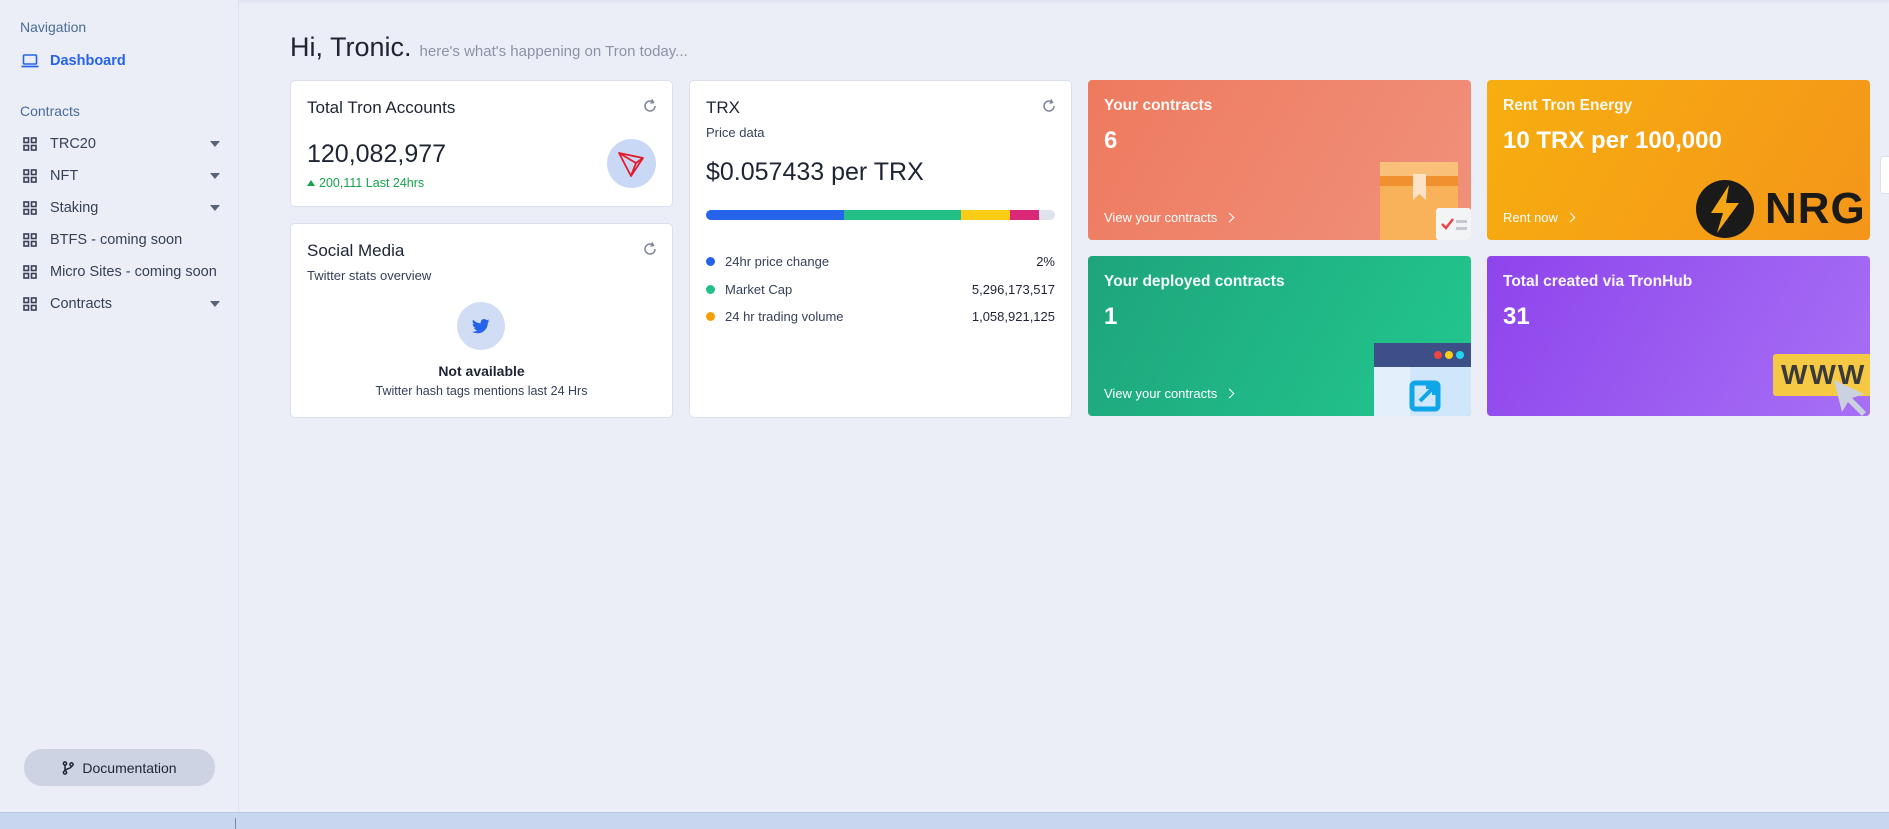 This screenshot has height=829, width=1889. I want to click on sidebar-item-micro-sites: Micro Sites - coming soon, so click(120, 272).